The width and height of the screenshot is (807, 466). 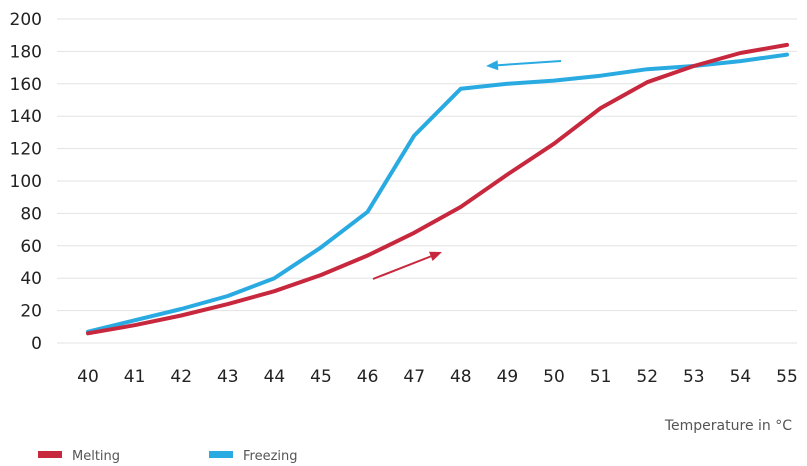 What do you see at coordinates (168, 456) in the screenshot?
I see `legend: Melting Freezing` at bounding box center [168, 456].